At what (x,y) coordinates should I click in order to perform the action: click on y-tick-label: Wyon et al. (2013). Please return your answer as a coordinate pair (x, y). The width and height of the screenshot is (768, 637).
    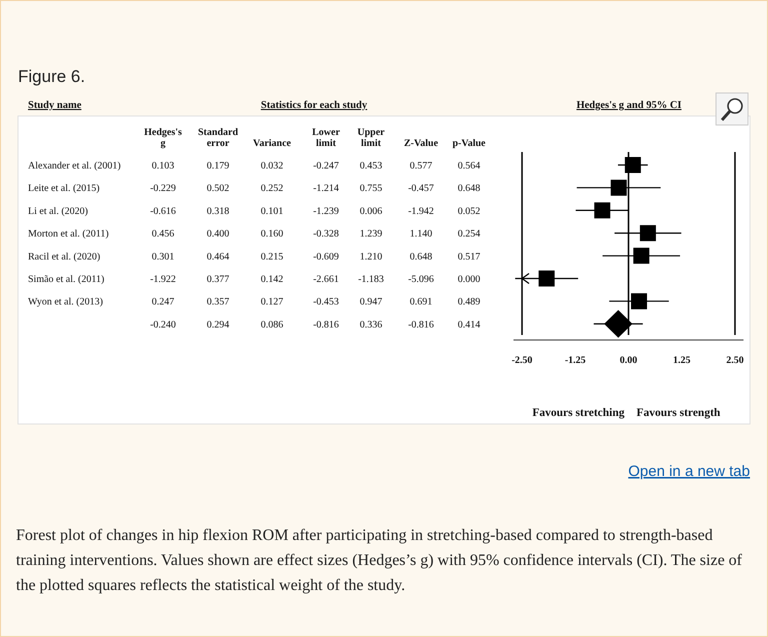
    Looking at the image, I should click on (65, 302).